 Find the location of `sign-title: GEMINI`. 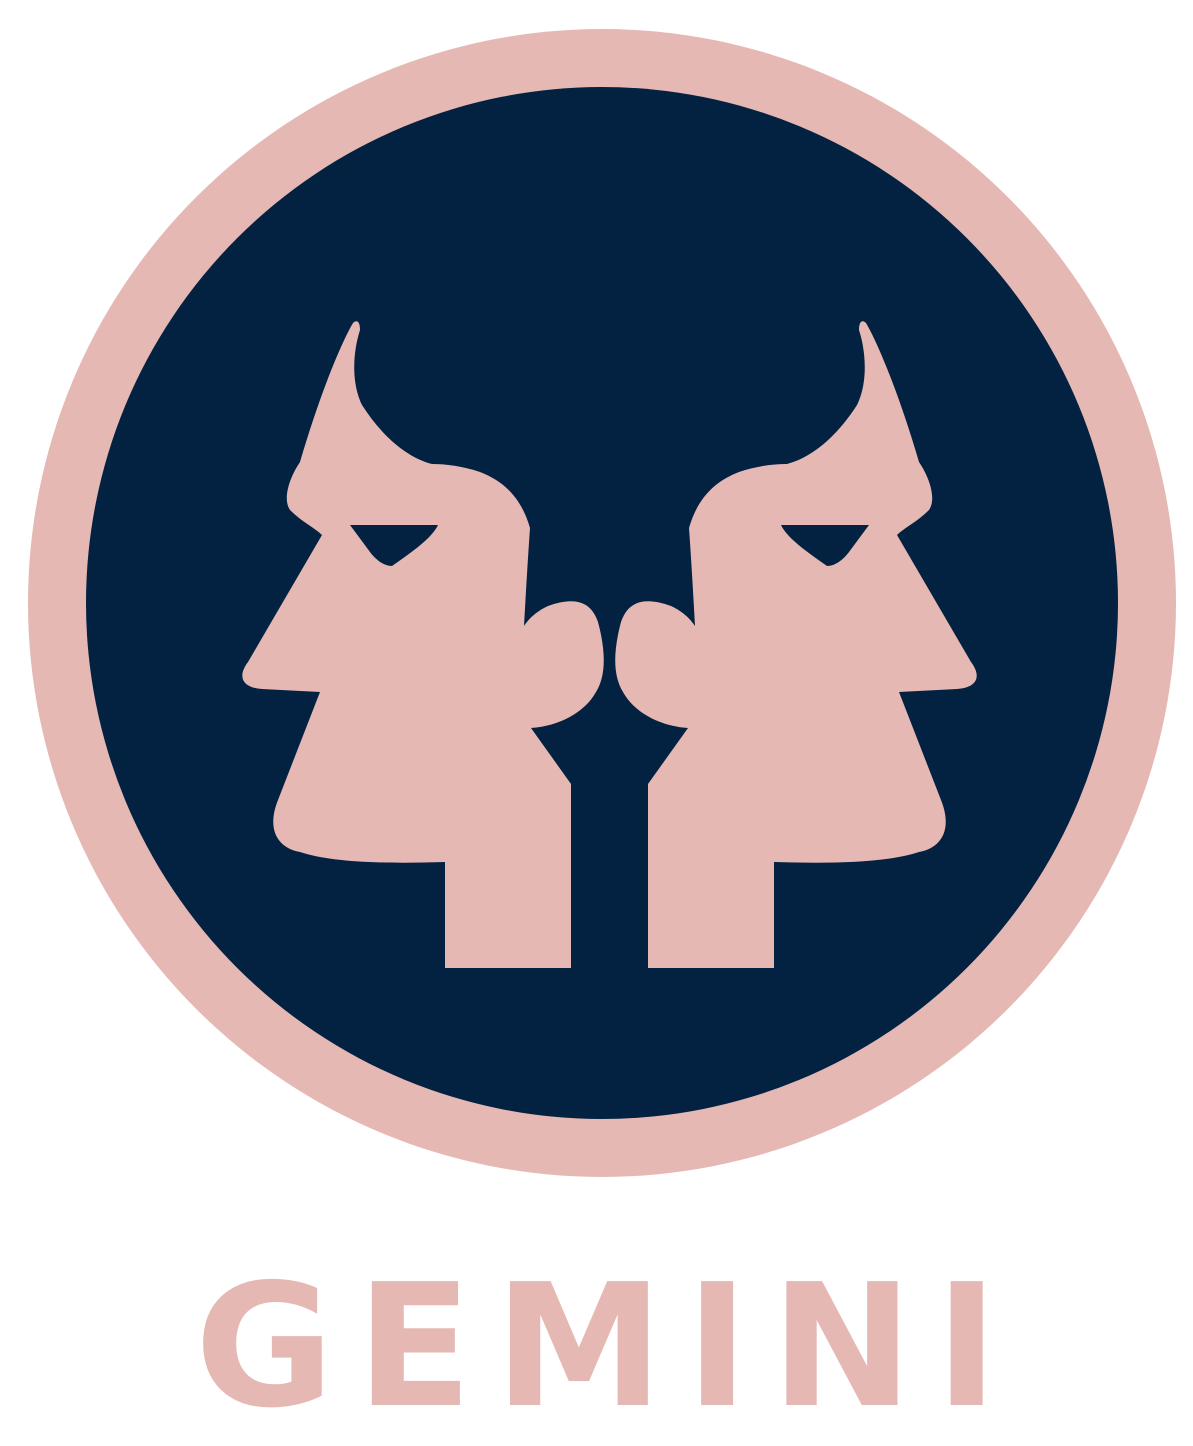

sign-title: GEMINI is located at coordinates (607, 1347).